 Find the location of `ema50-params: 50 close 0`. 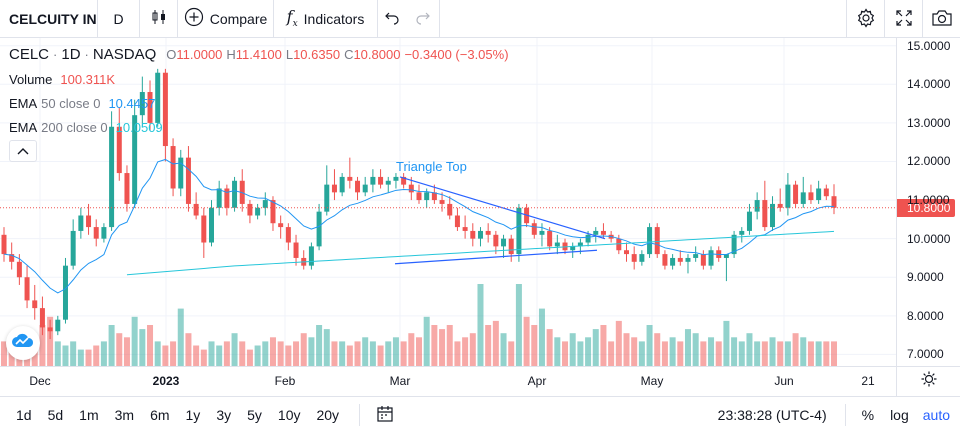

ema50-params: 50 close 0 is located at coordinates (71, 103).